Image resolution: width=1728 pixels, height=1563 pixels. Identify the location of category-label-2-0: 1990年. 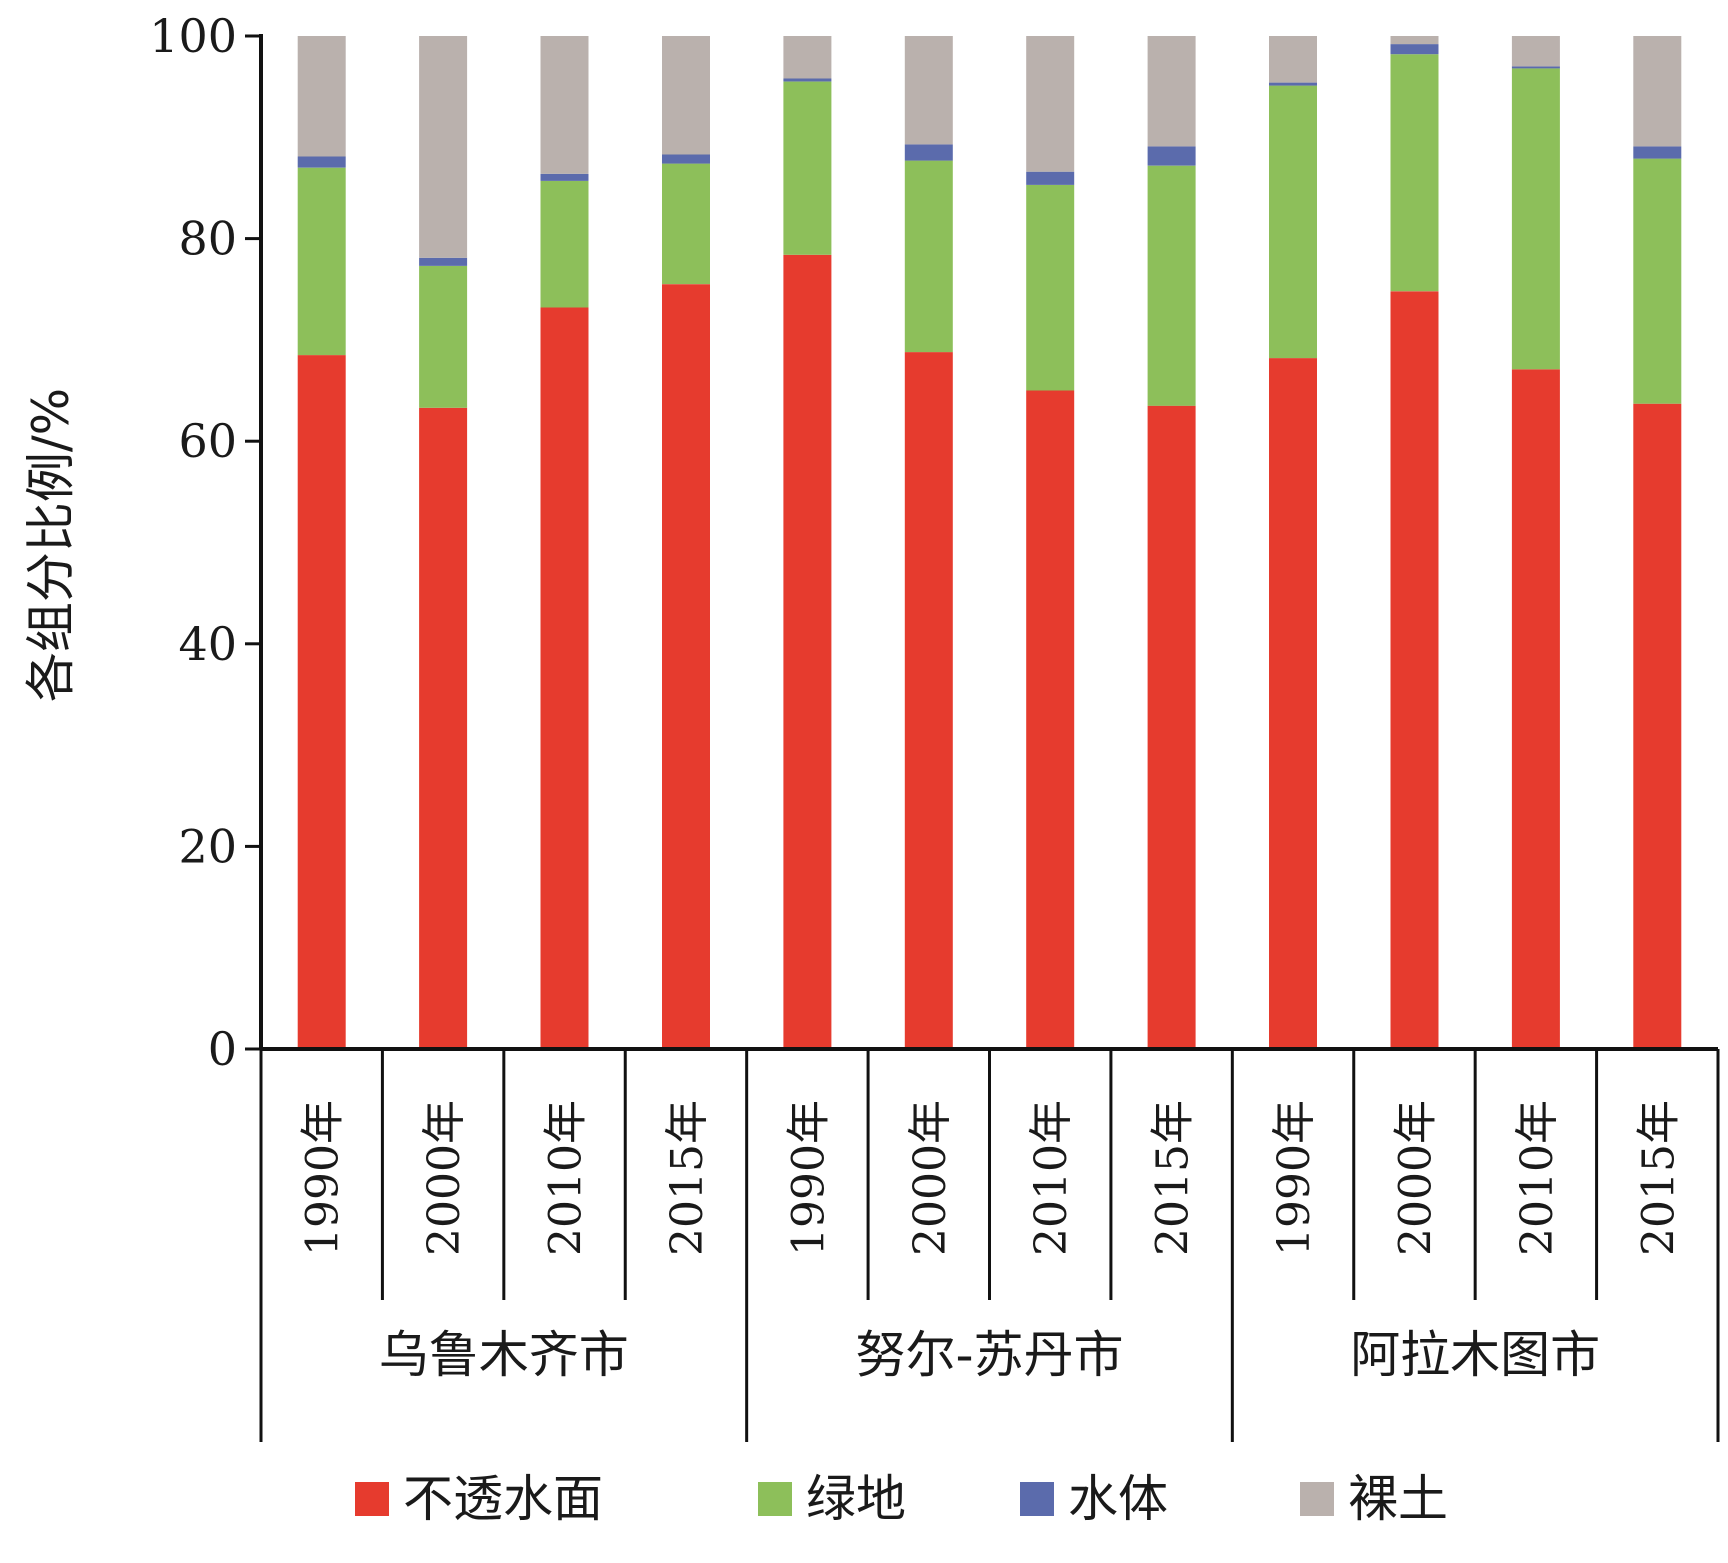
(1294, 1178).